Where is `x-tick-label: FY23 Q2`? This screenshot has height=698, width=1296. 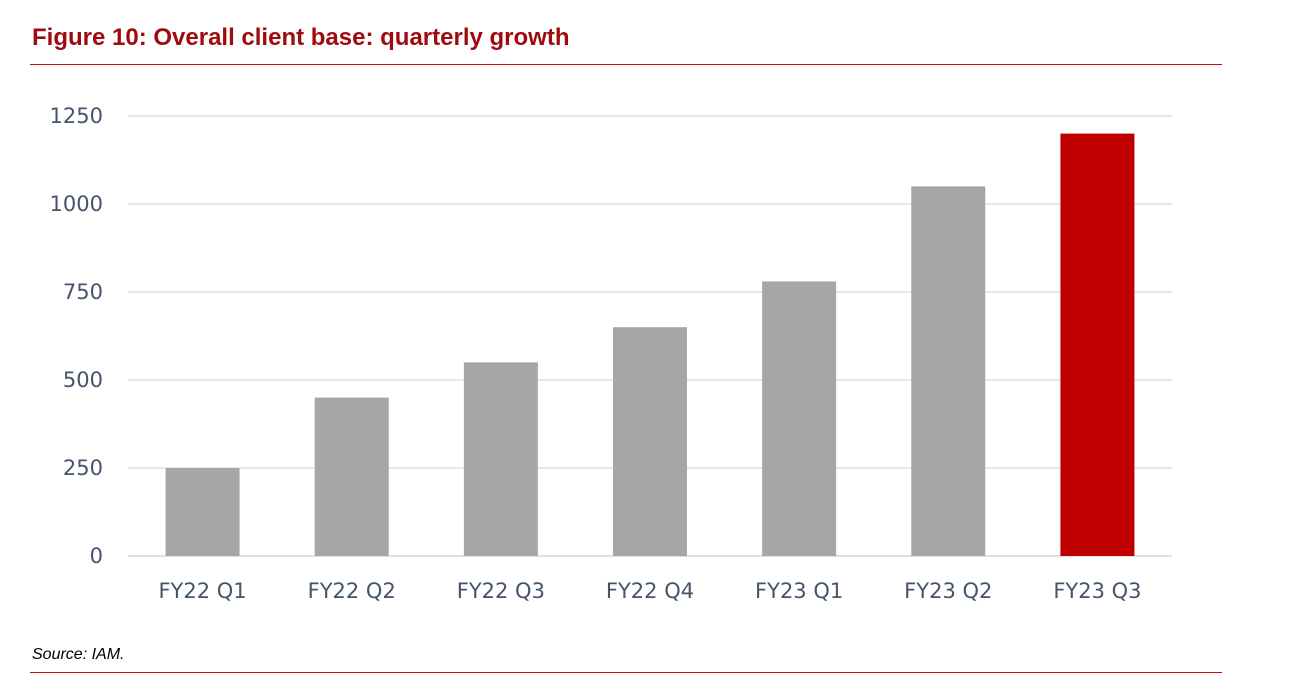 x-tick-label: FY23 Q2 is located at coordinates (948, 591).